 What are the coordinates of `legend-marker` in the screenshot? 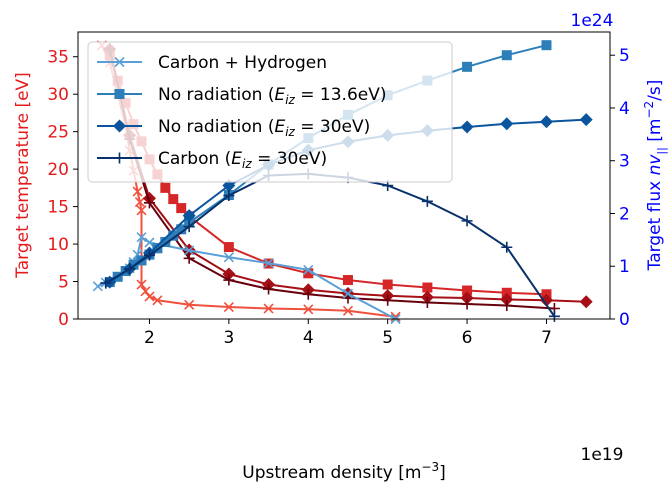 It's located at (119, 126).